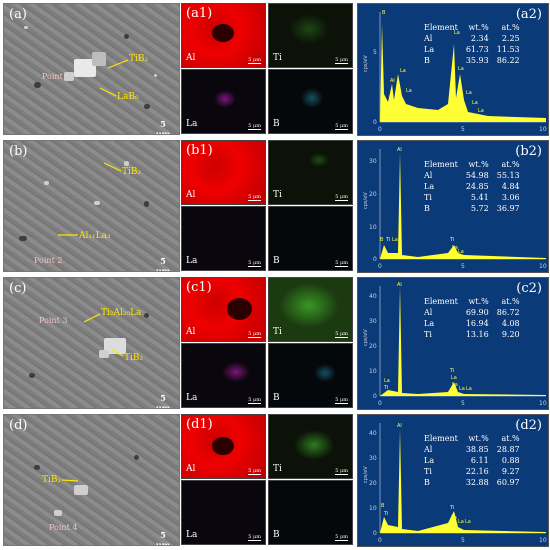 This screenshot has height=550, width=550. What do you see at coordinates (472, 301) in the screenshot?
I see `table-header: Element wt.% at.%` at bounding box center [472, 301].